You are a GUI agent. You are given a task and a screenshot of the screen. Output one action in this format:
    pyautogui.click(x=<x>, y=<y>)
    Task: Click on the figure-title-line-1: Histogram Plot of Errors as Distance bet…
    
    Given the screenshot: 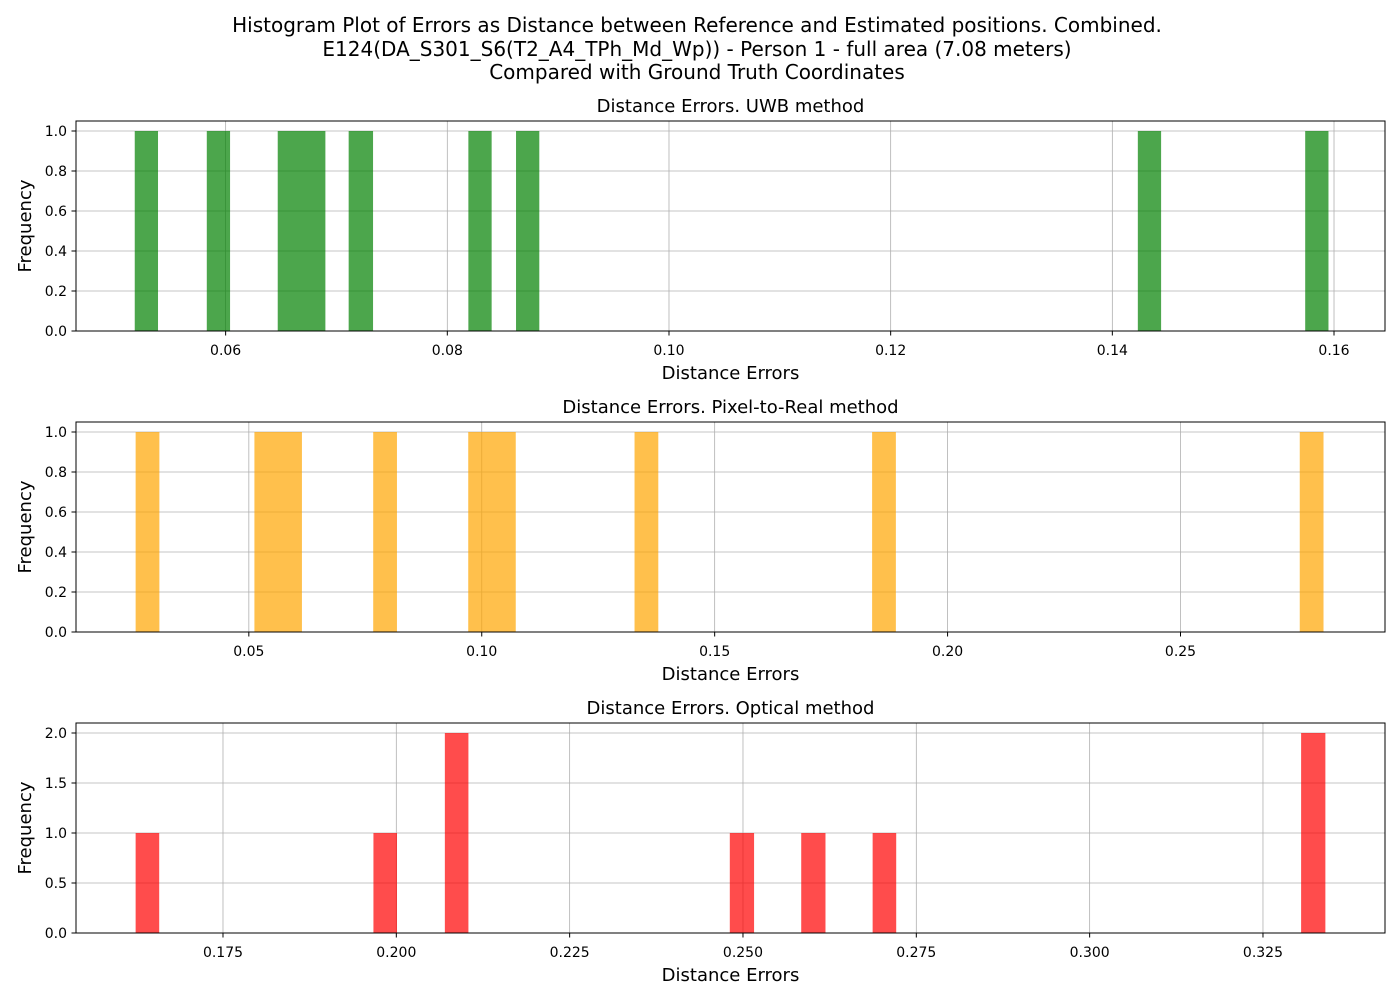 What is the action you would take?
    pyautogui.click(x=697, y=25)
    